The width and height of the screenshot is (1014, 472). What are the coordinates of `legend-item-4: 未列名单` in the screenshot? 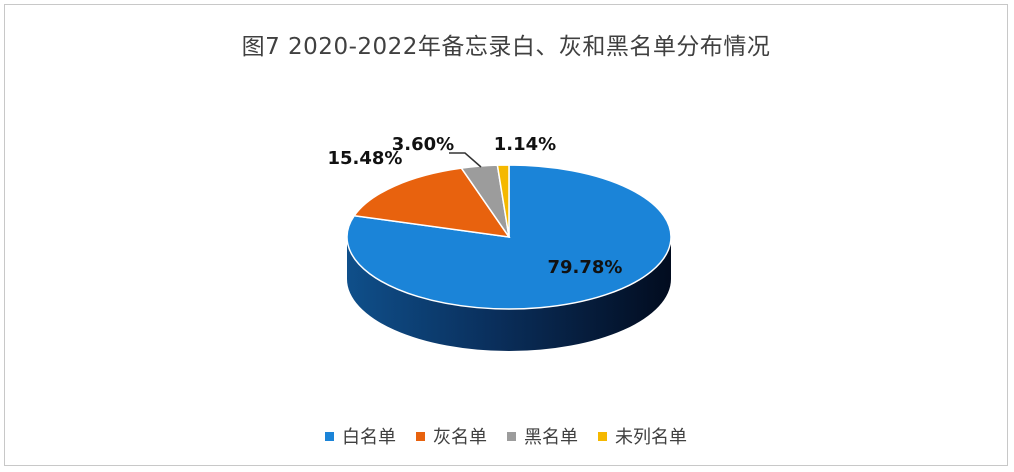 It's located at (642, 436).